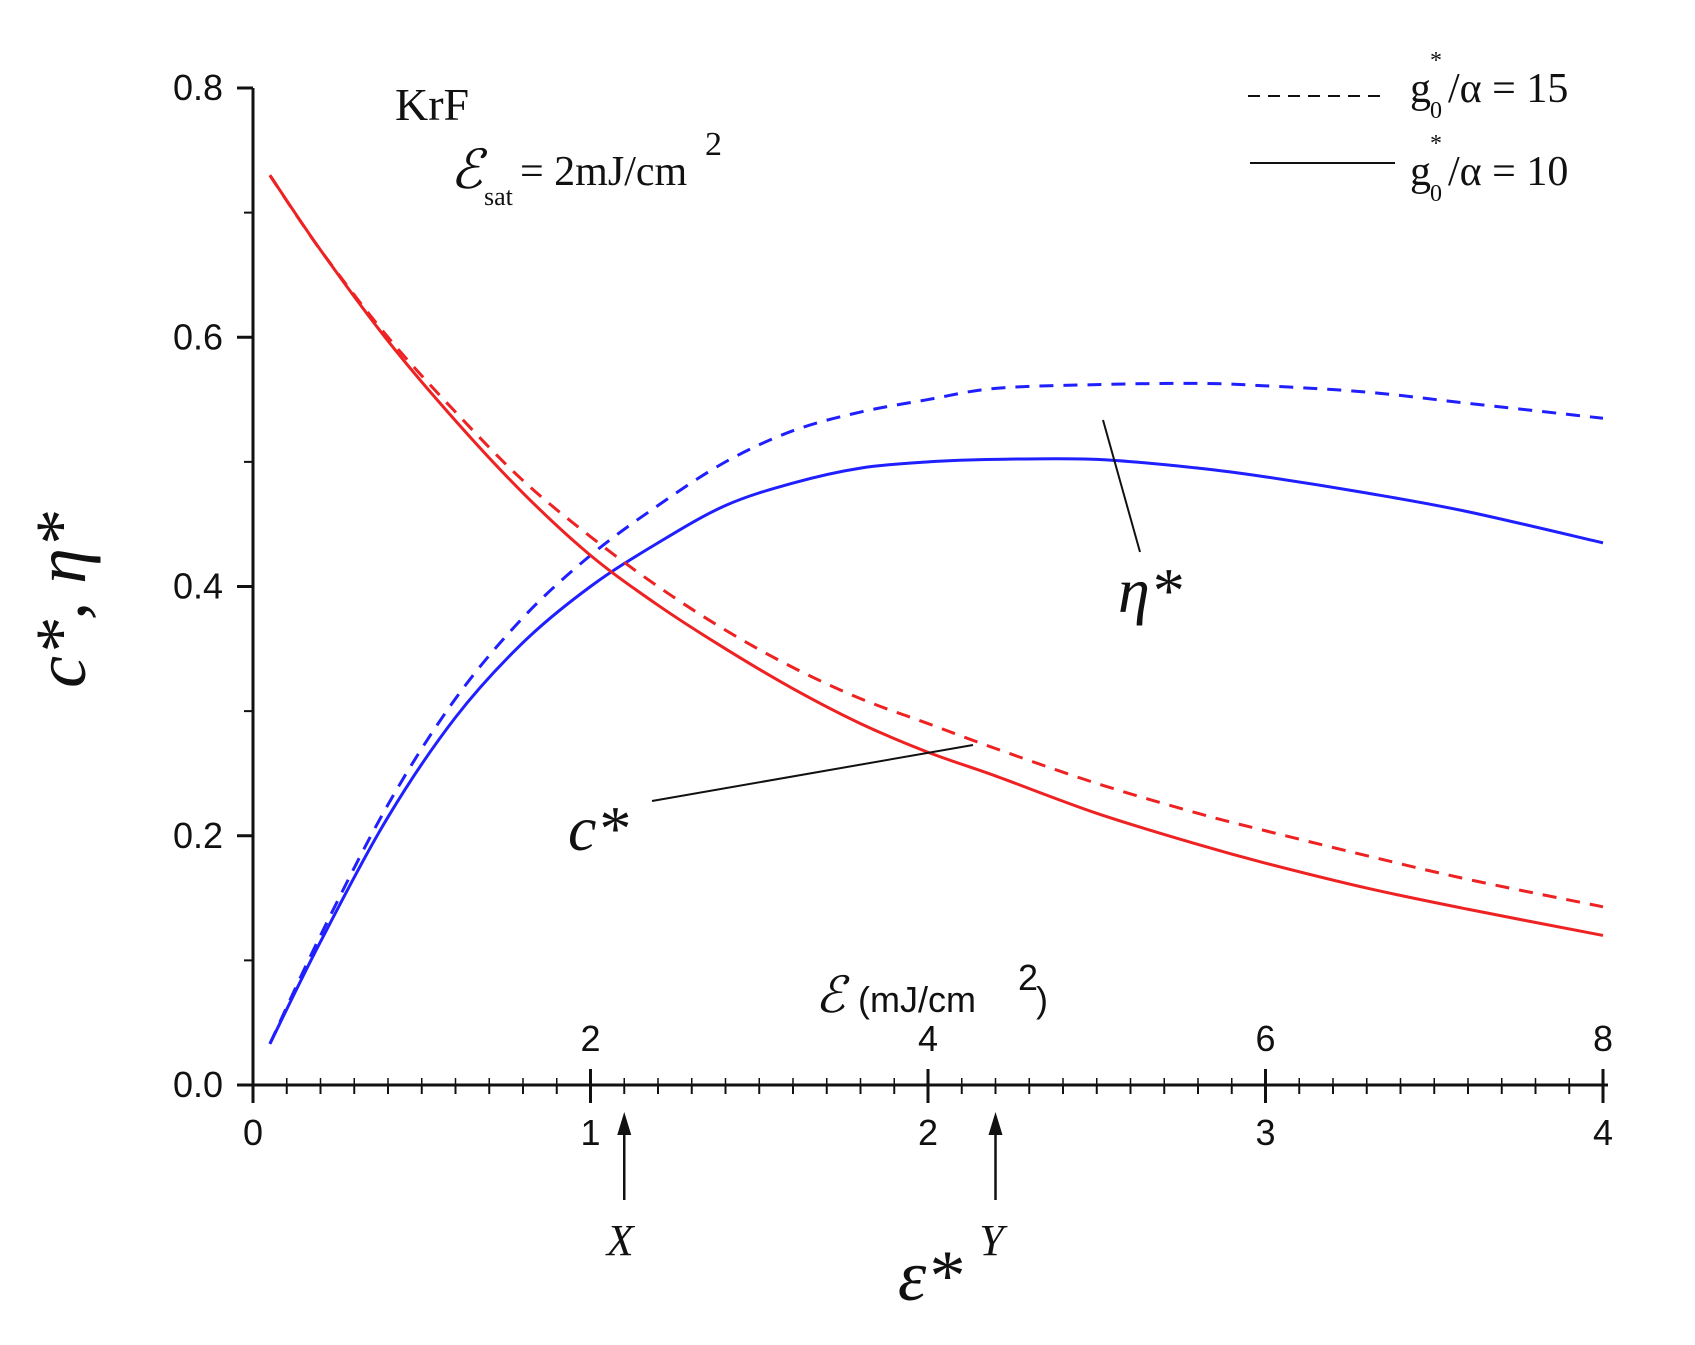  I want to click on legend-dashed-text: /α = 15, so click(1508, 89).